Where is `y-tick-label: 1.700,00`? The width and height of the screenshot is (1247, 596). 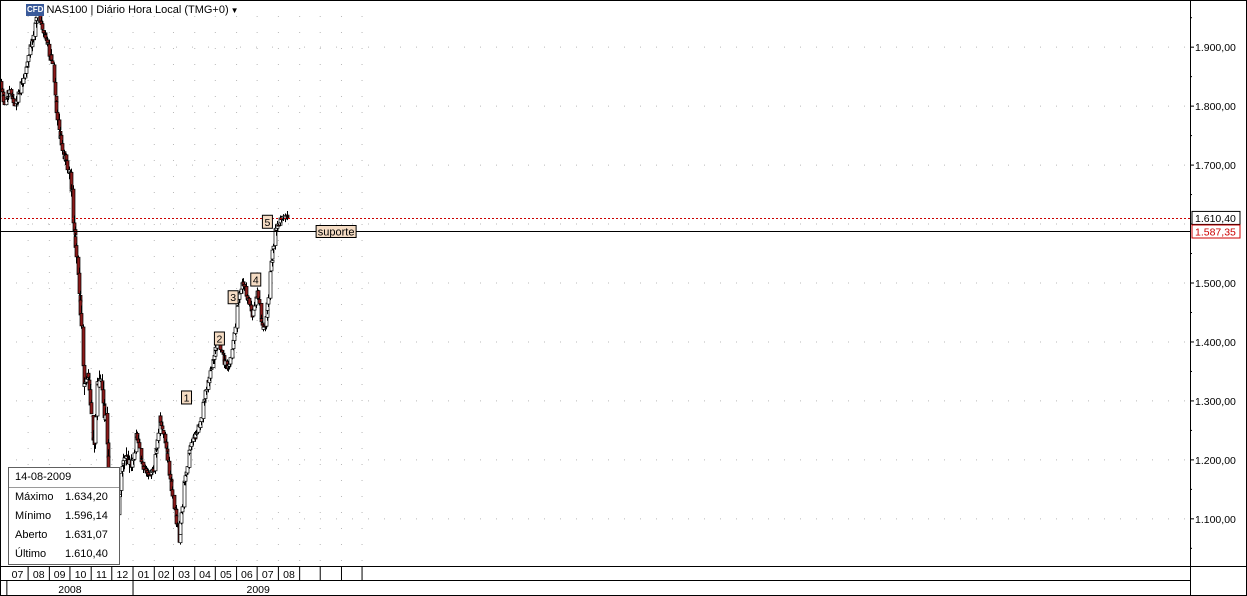
y-tick-label: 1.700,00 is located at coordinates (1215, 166).